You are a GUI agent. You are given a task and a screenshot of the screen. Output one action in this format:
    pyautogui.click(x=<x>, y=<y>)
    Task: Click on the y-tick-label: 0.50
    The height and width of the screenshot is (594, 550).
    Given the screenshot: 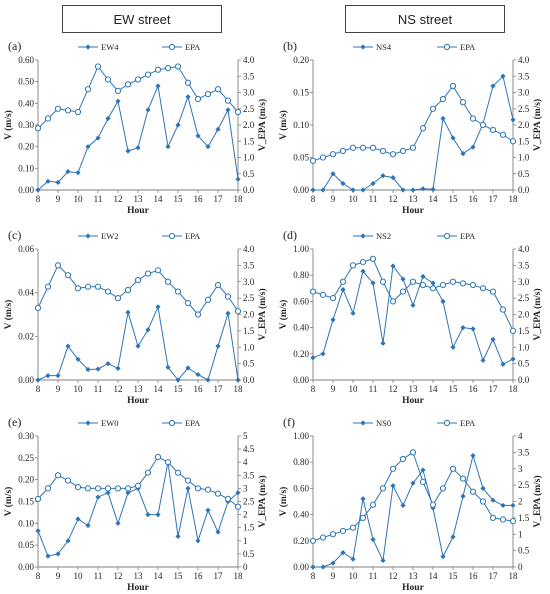 What is the action you would take?
    pyautogui.click(x=26, y=82)
    